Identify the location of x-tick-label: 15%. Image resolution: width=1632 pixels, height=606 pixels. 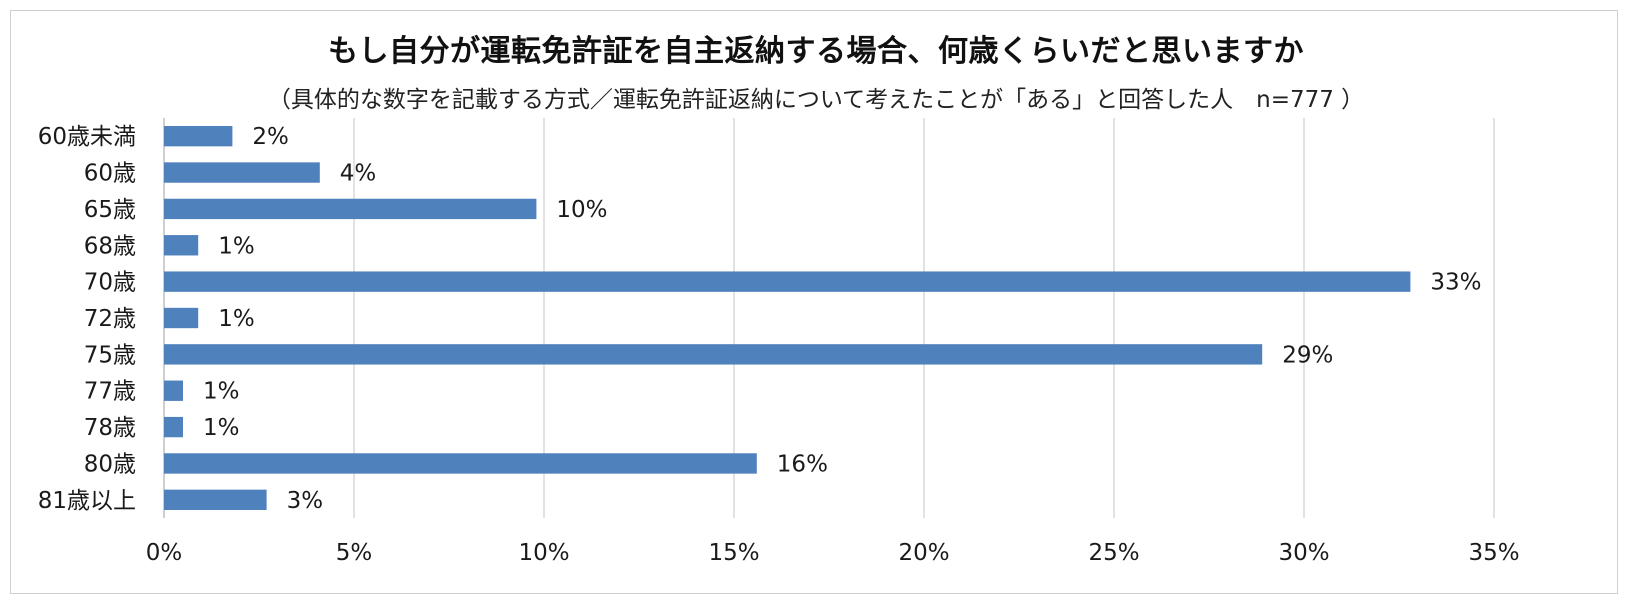
(733, 553).